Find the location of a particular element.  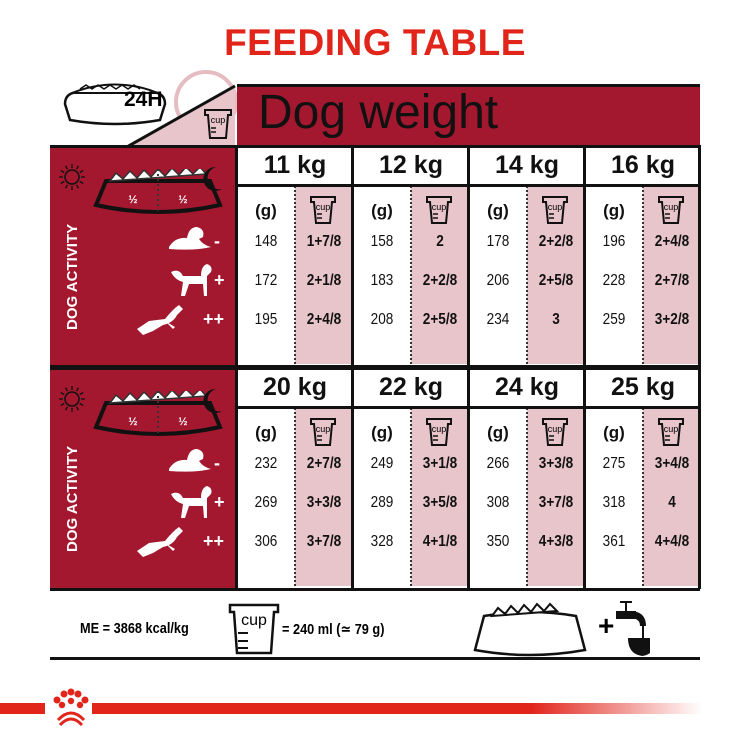

grams-value: 172 is located at coordinates (266, 280).